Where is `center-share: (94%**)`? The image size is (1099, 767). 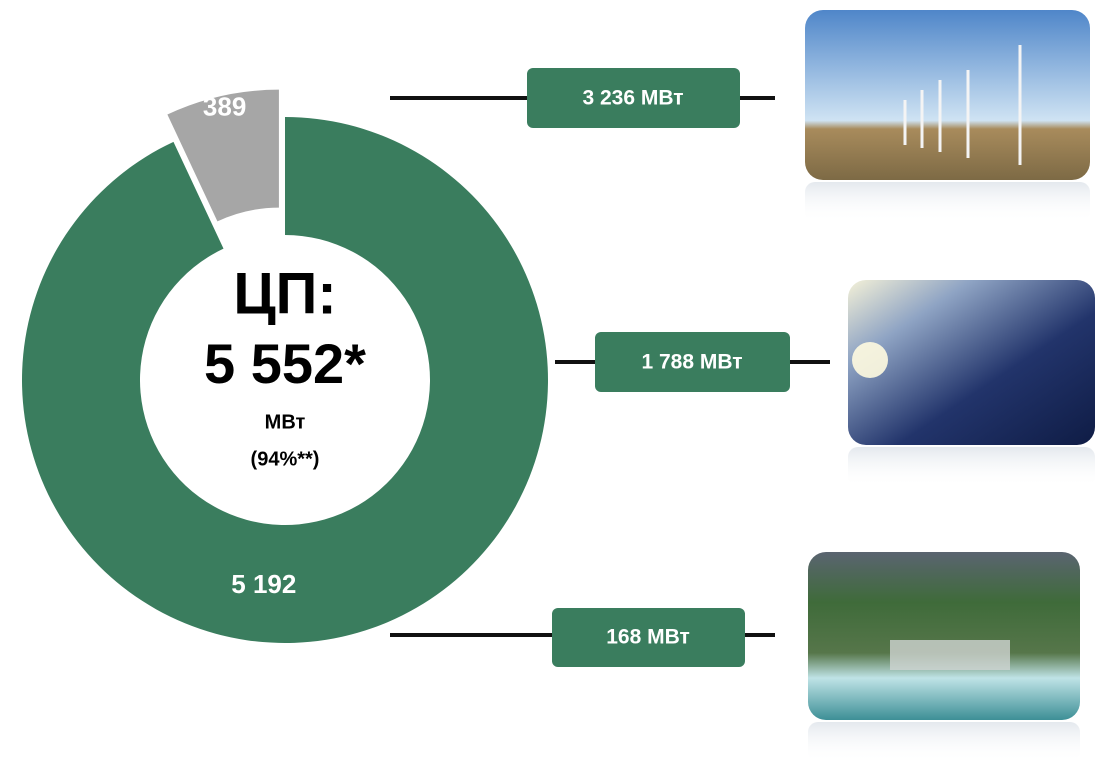
center-share: (94%**) is located at coordinates (285, 459).